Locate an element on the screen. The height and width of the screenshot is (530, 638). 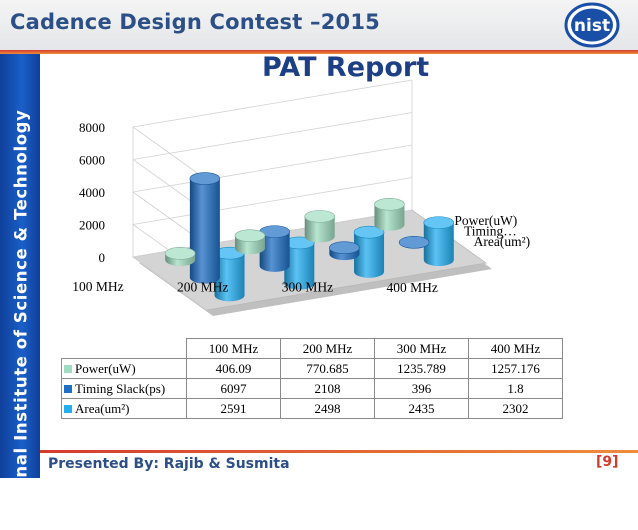
table-cell: 2302 is located at coordinates (515, 408).